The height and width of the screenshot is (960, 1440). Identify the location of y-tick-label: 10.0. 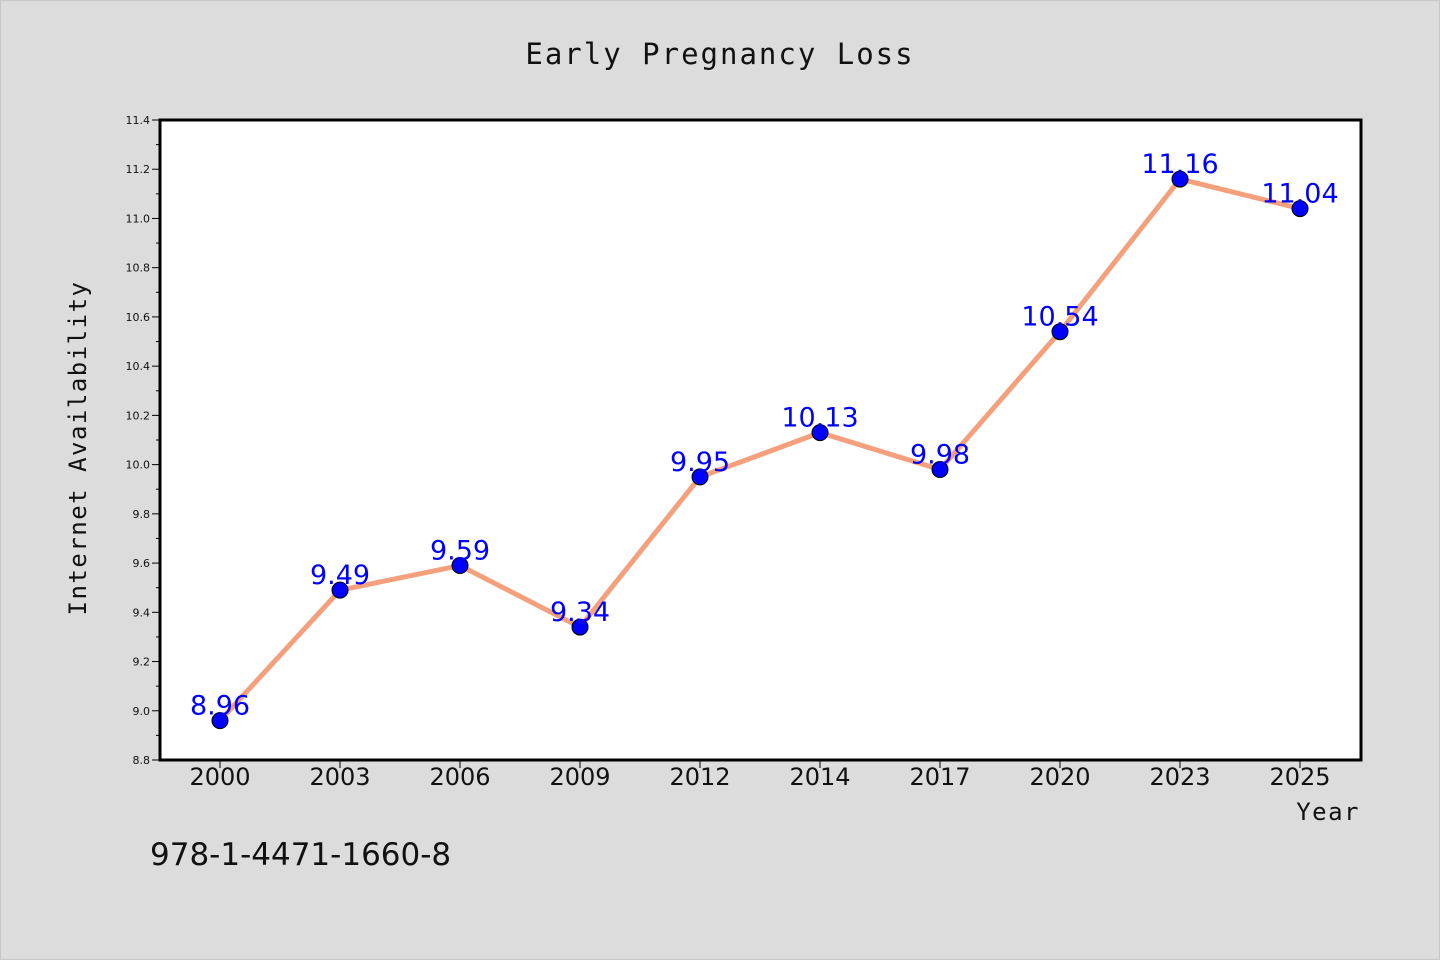
(138, 465).